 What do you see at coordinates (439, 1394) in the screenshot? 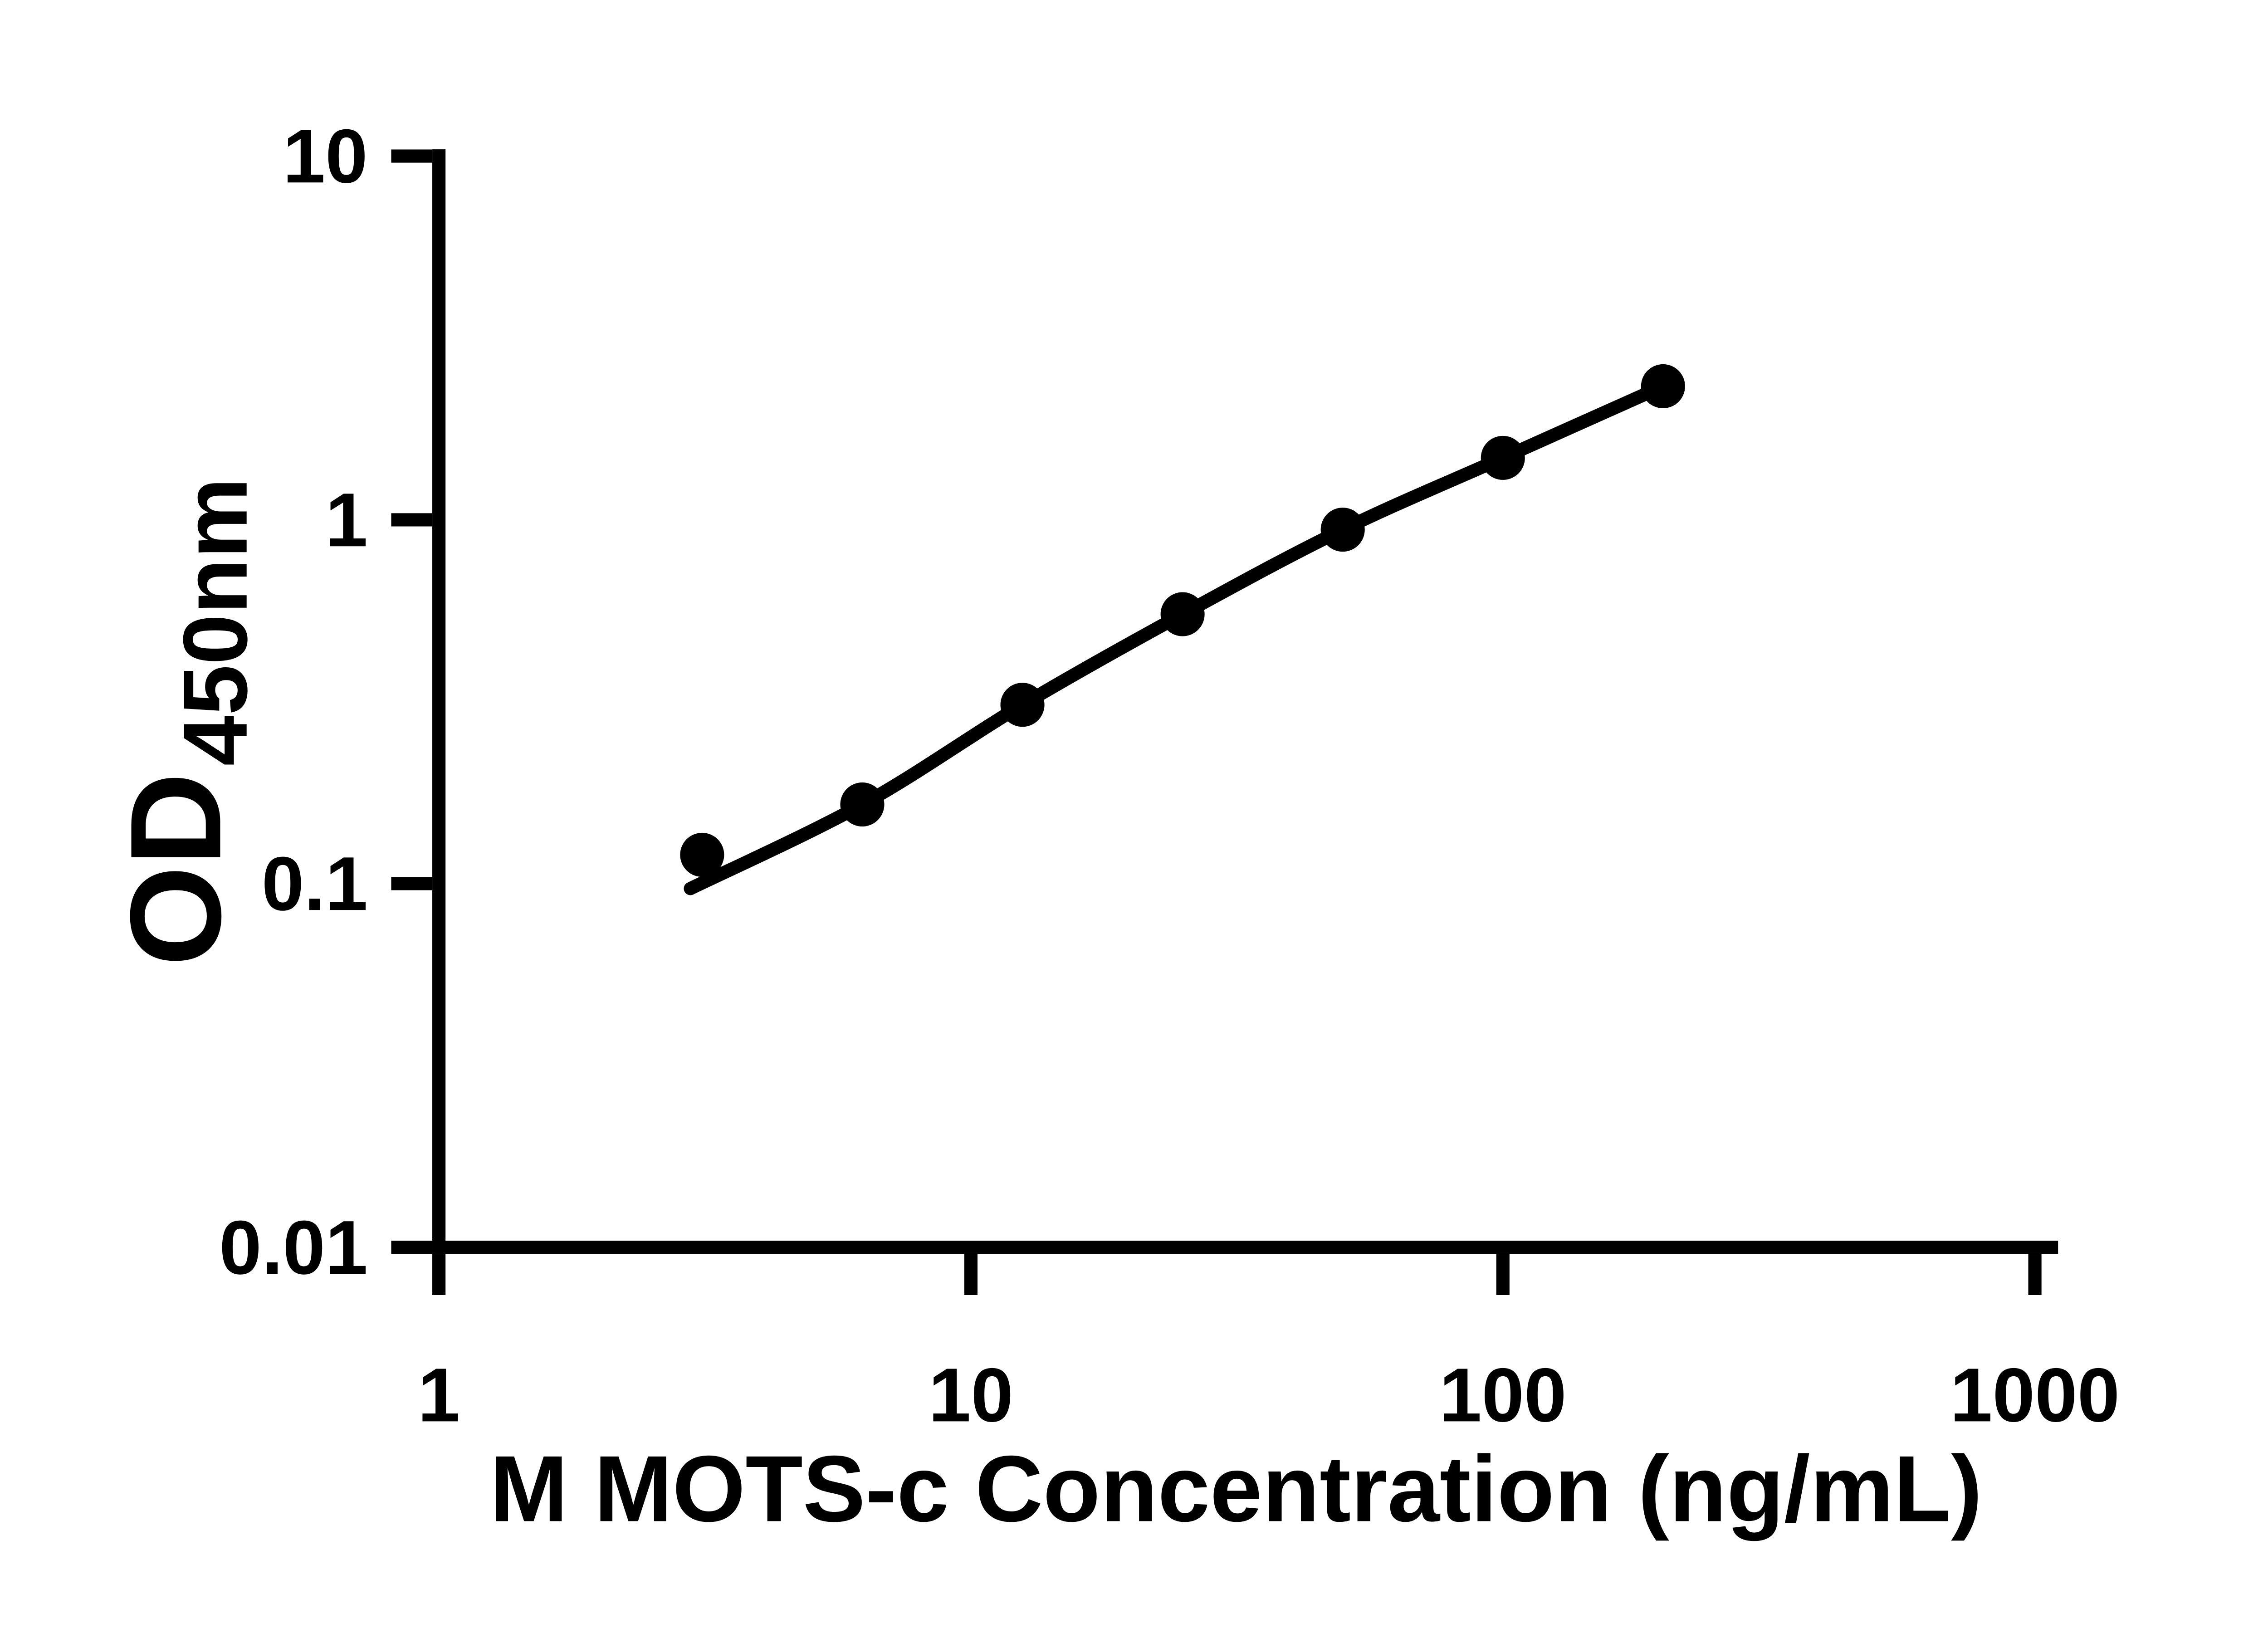
I see `x-tick-label: 1` at bounding box center [439, 1394].